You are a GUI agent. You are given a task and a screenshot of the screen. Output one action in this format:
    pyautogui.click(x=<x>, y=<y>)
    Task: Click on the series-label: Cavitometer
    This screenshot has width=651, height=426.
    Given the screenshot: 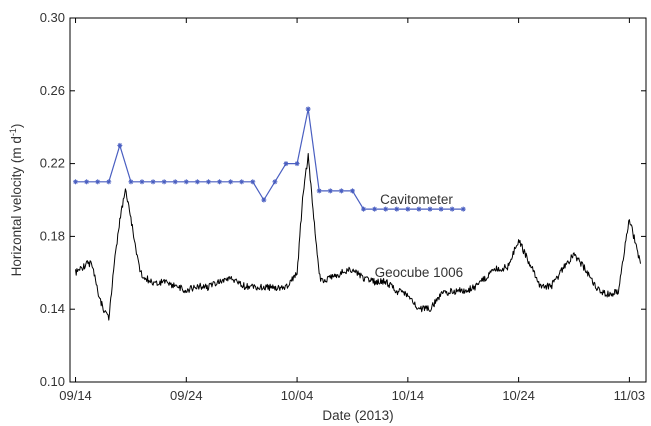 What is the action you would take?
    pyautogui.click(x=416, y=199)
    